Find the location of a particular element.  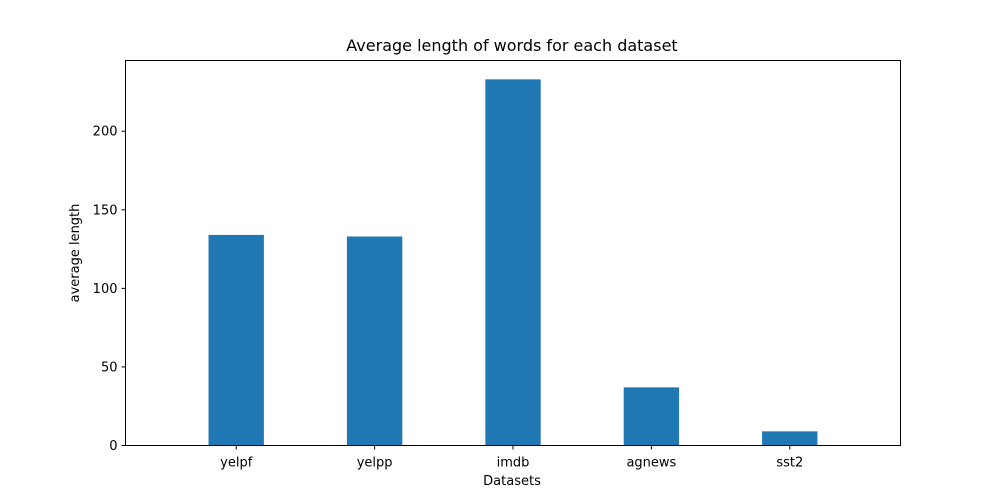

x-tick-label-yelpp: yelpp is located at coordinates (375, 463).